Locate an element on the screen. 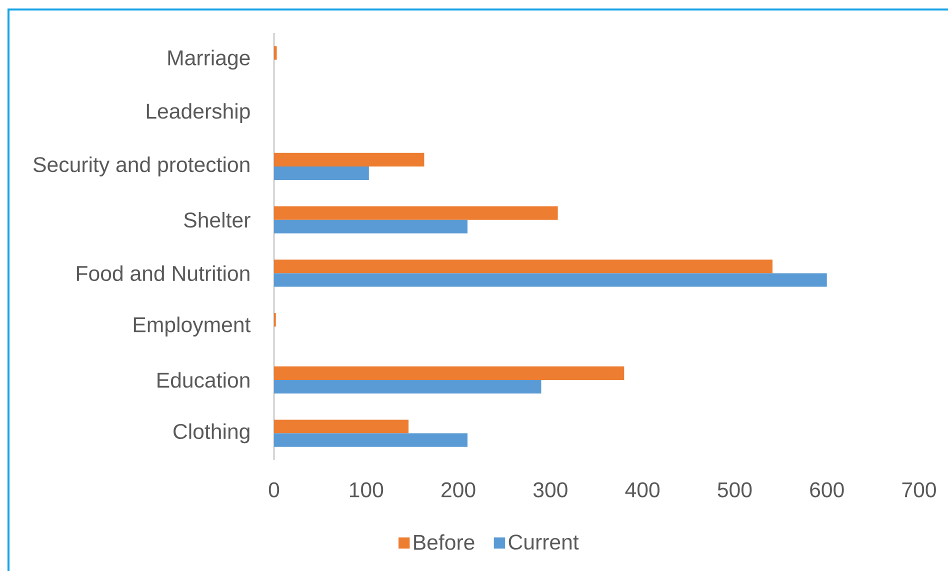 This screenshot has width=948, height=571. x-tick-label: 0 is located at coordinates (274, 490).